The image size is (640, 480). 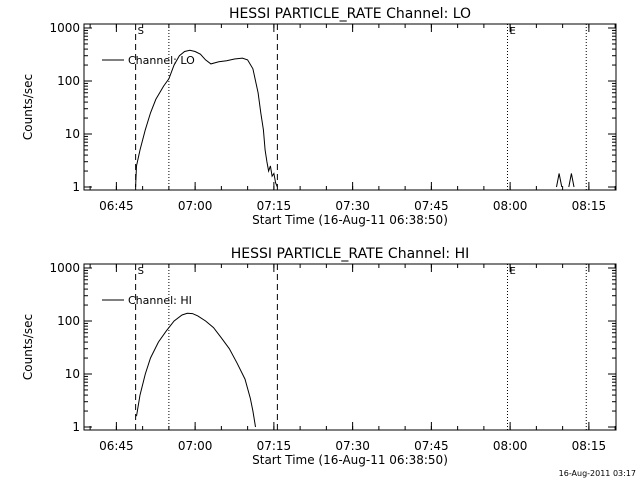 I want to click on event-marker-label-lo: S, so click(x=141, y=31).